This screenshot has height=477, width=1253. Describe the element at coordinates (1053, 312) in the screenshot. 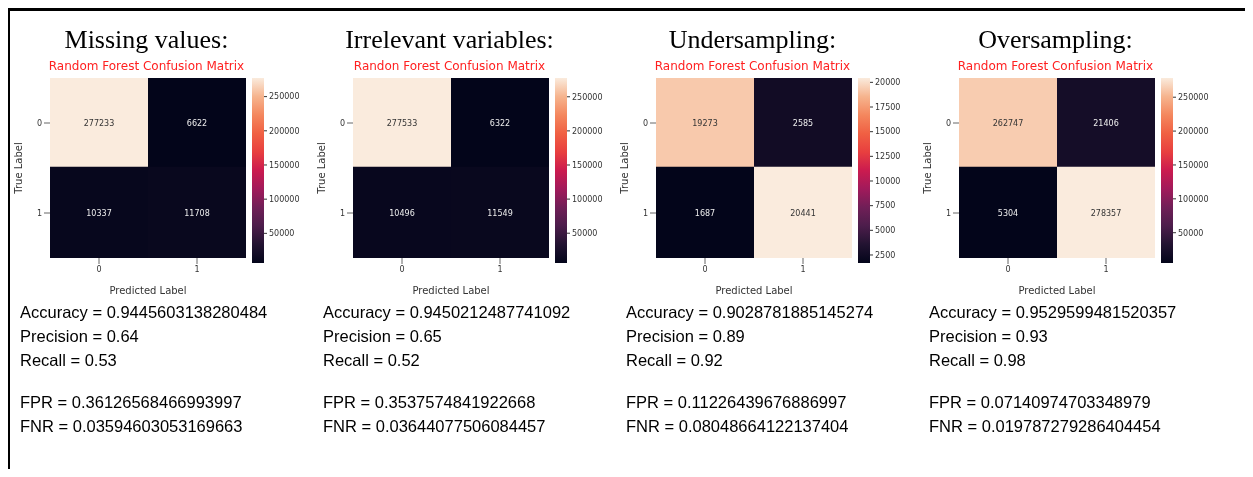

I see `text: Accuracy = 0.9529599481520357` at that location.